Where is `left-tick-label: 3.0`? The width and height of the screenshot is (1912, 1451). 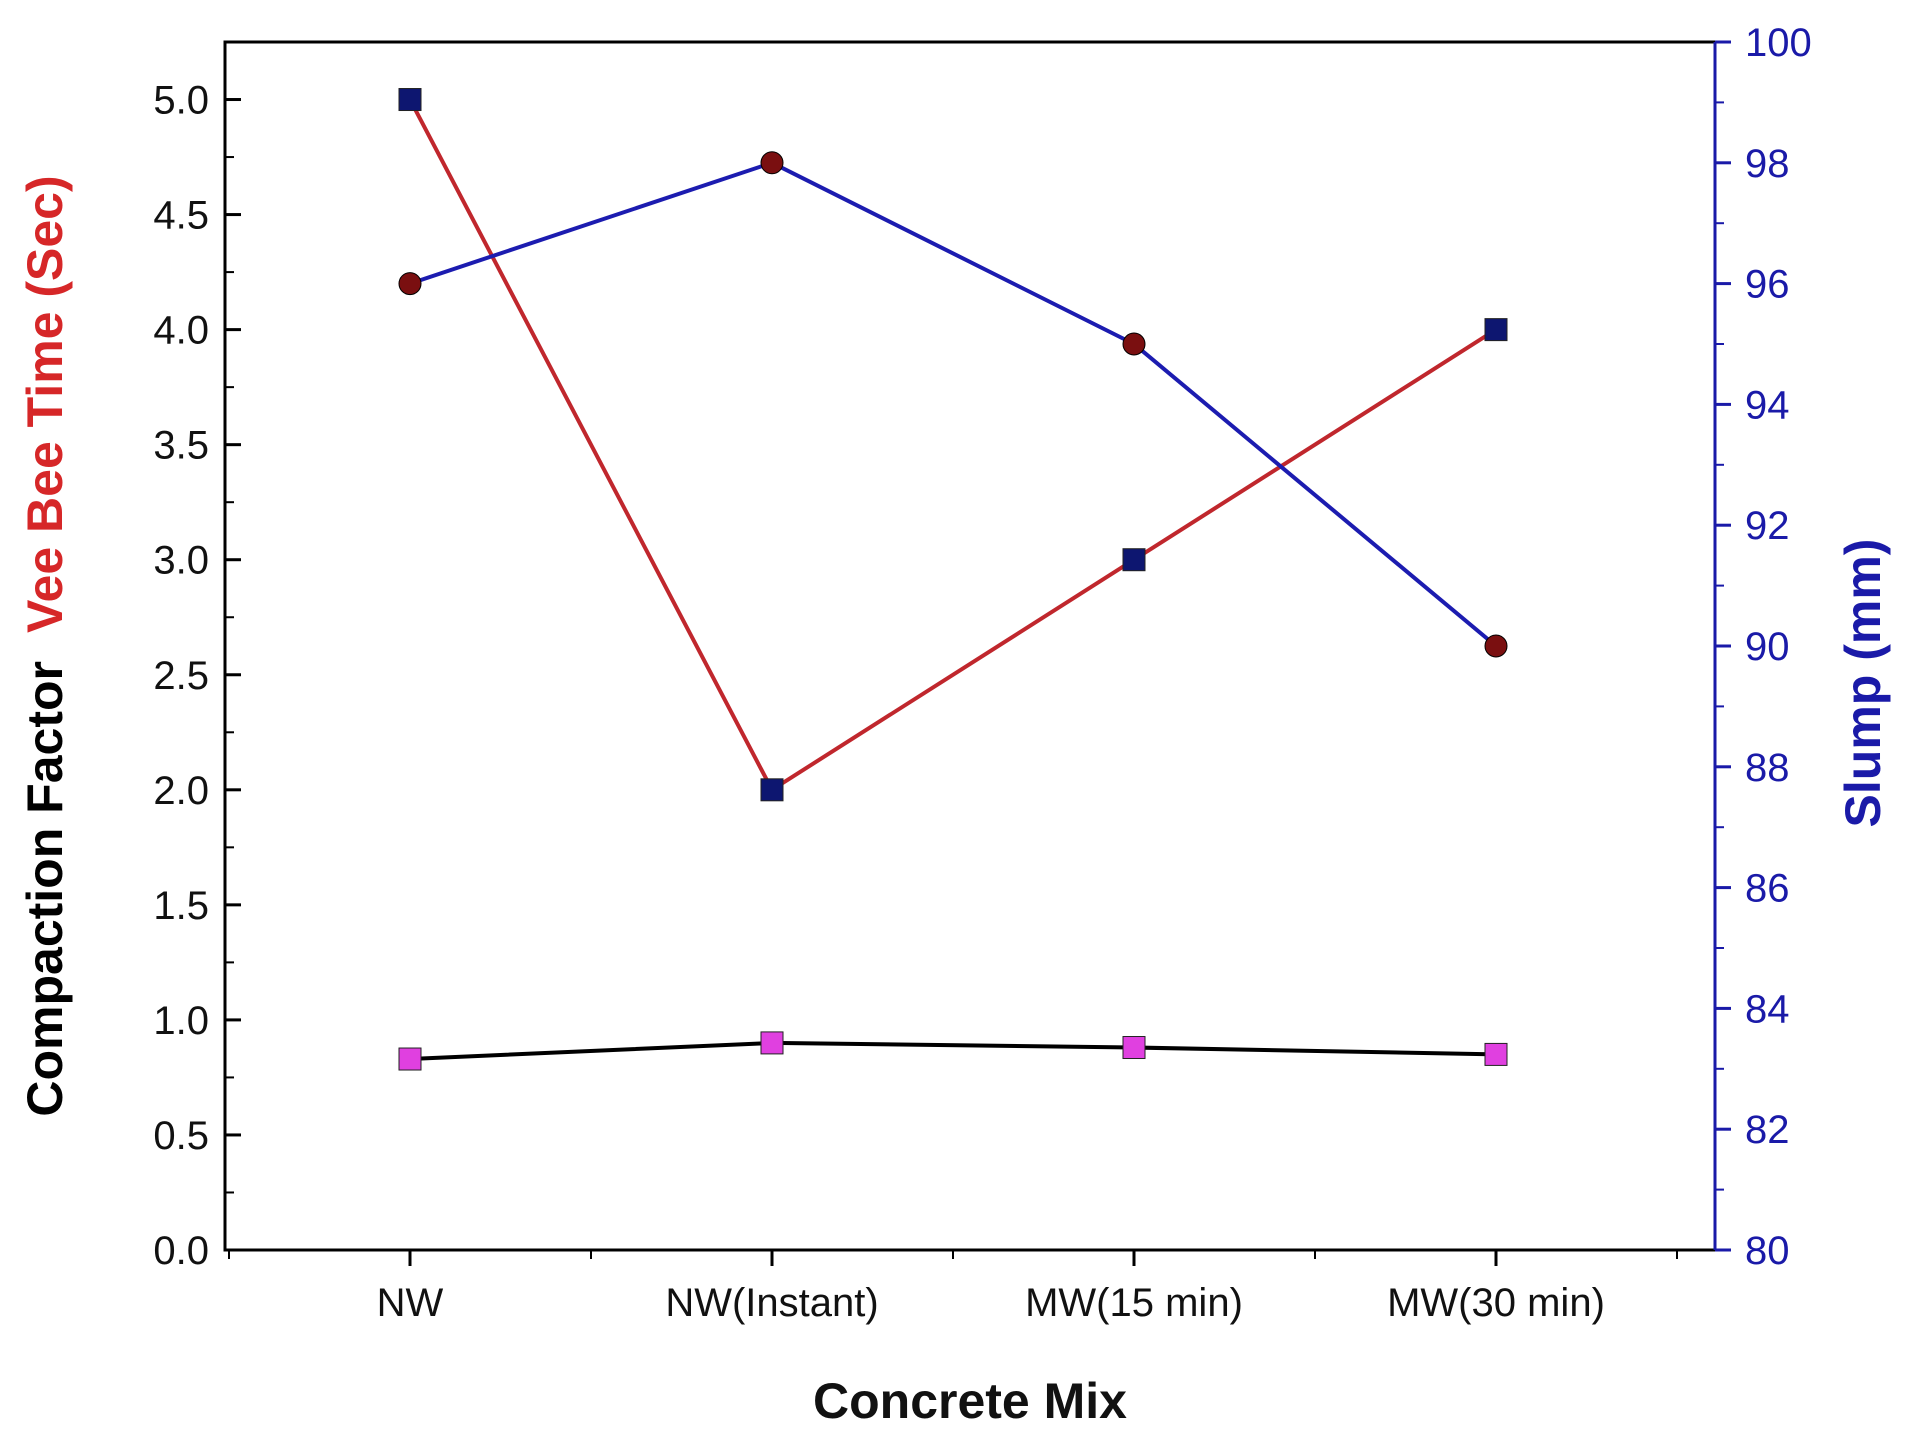
left-tick-label: 3.0 is located at coordinates (181, 561).